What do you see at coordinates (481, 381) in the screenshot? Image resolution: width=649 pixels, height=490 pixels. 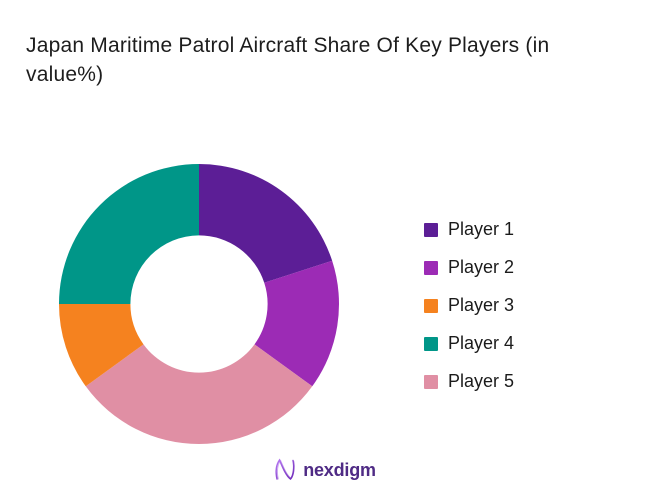 I see `legend-label-player-5: Player 5` at bounding box center [481, 381].